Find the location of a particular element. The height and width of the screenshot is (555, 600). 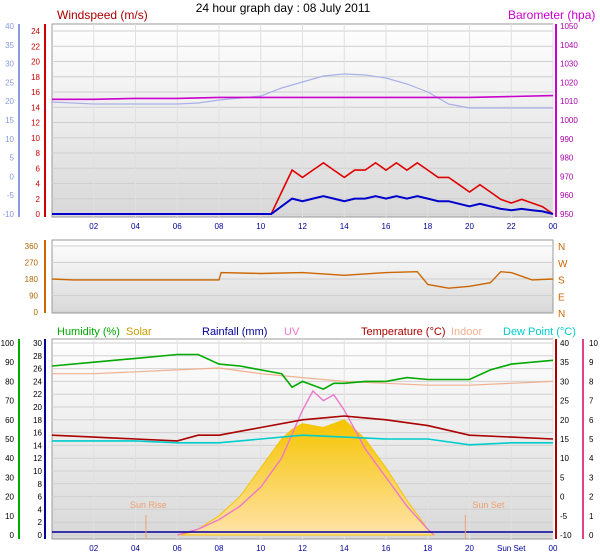

panel1-x-tick-label: 08 is located at coordinates (219, 226).